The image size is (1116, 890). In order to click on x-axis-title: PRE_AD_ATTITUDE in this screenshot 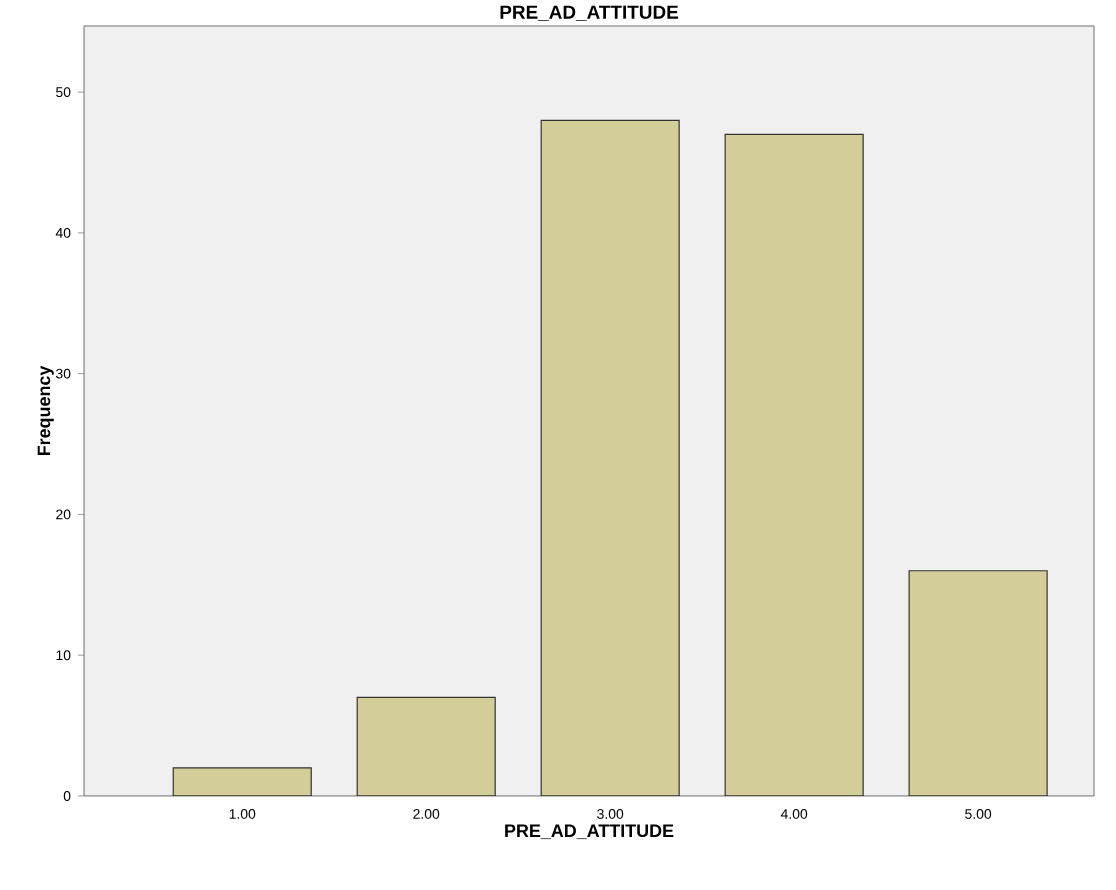, I will do `click(589, 832)`.